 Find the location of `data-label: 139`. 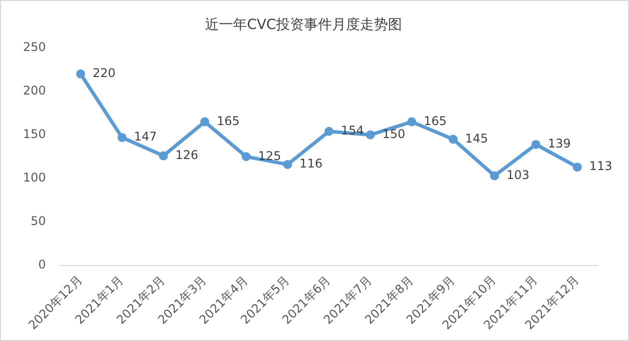

data-label: 139 is located at coordinates (559, 143).